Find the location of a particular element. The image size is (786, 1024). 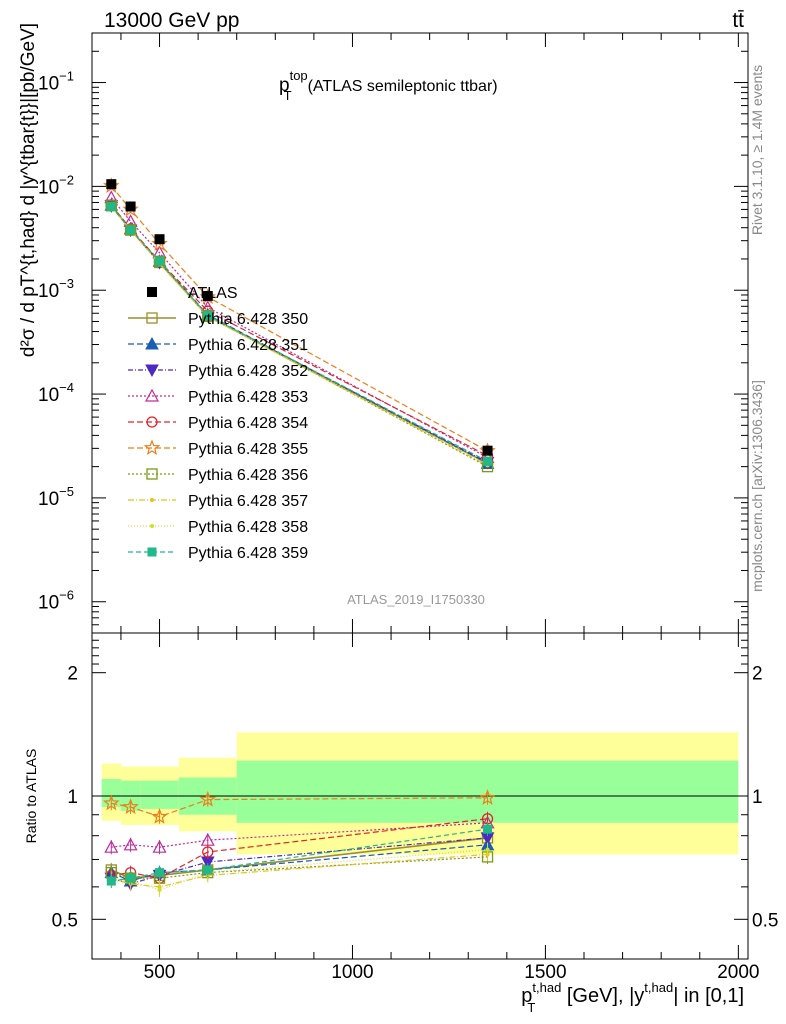

main-y-tick-label: 10⁻⁵ is located at coordinates (56, 497).